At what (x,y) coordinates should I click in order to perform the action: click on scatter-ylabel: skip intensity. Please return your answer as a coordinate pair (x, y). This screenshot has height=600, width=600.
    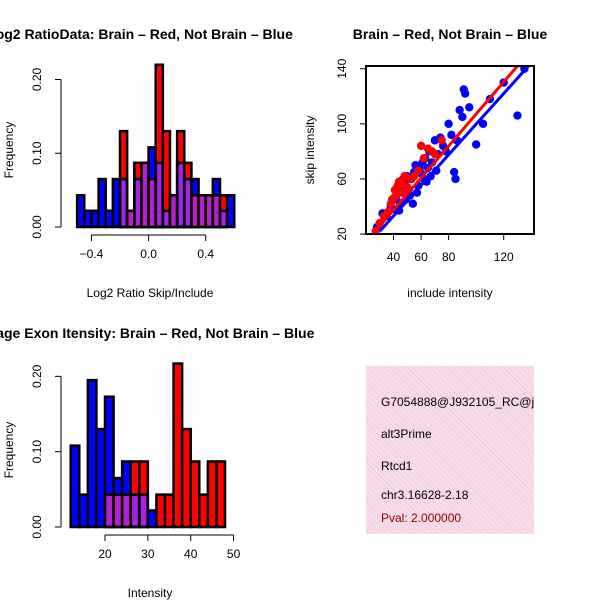
    Looking at the image, I should click on (310, 150).